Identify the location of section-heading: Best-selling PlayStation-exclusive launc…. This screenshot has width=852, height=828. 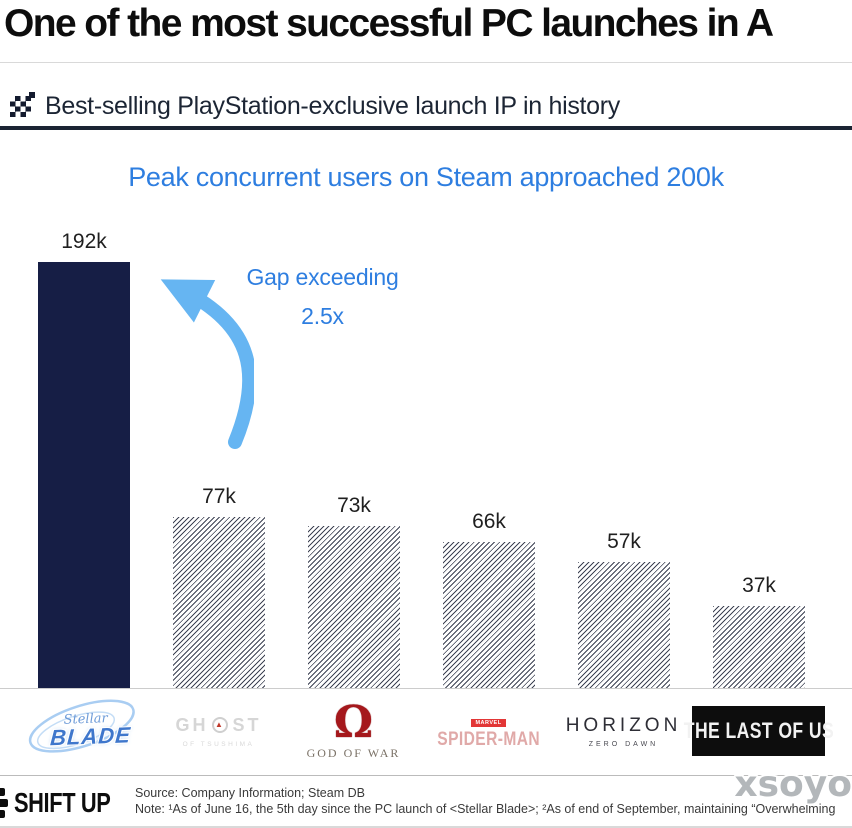
(315, 106).